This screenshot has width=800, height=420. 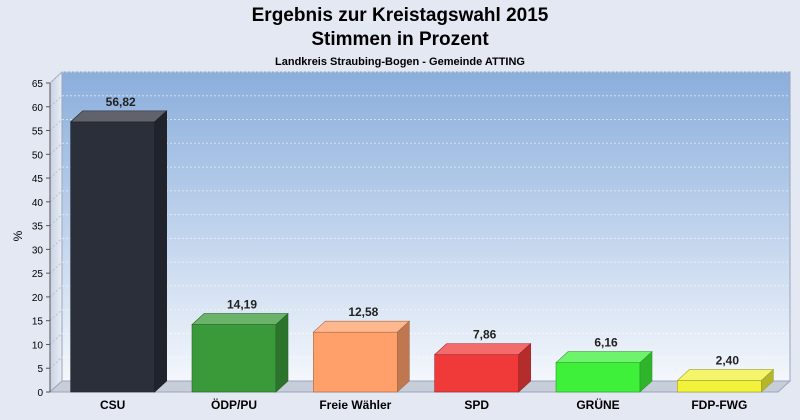 What do you see at coordinates (476, 405) in the screenshot?
I see `x-tick-label: SPD` at bounding box center [476, 405].